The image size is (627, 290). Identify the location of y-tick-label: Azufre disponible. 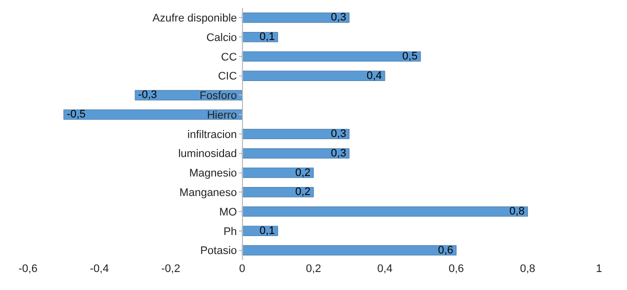
(194, 18).